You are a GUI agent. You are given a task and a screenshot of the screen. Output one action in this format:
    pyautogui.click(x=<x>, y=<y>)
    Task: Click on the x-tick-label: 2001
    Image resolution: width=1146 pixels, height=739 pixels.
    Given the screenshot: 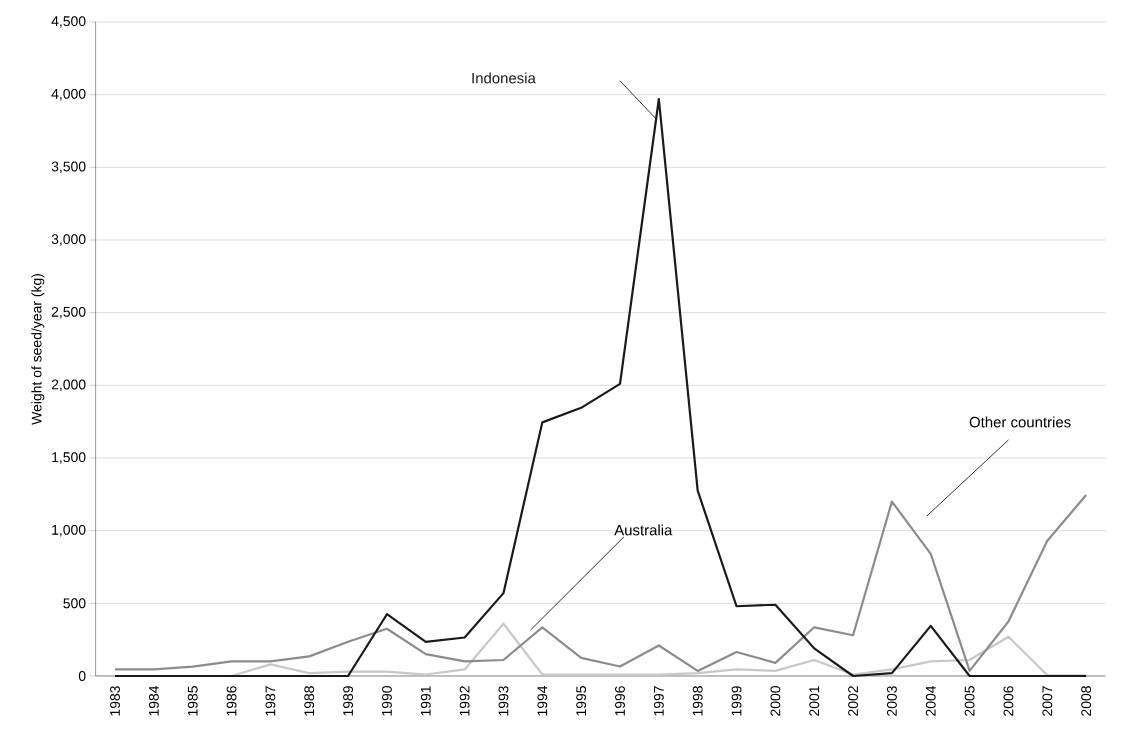 What is the action you would take?
    pyautogui.click(x=814, y=701)
    